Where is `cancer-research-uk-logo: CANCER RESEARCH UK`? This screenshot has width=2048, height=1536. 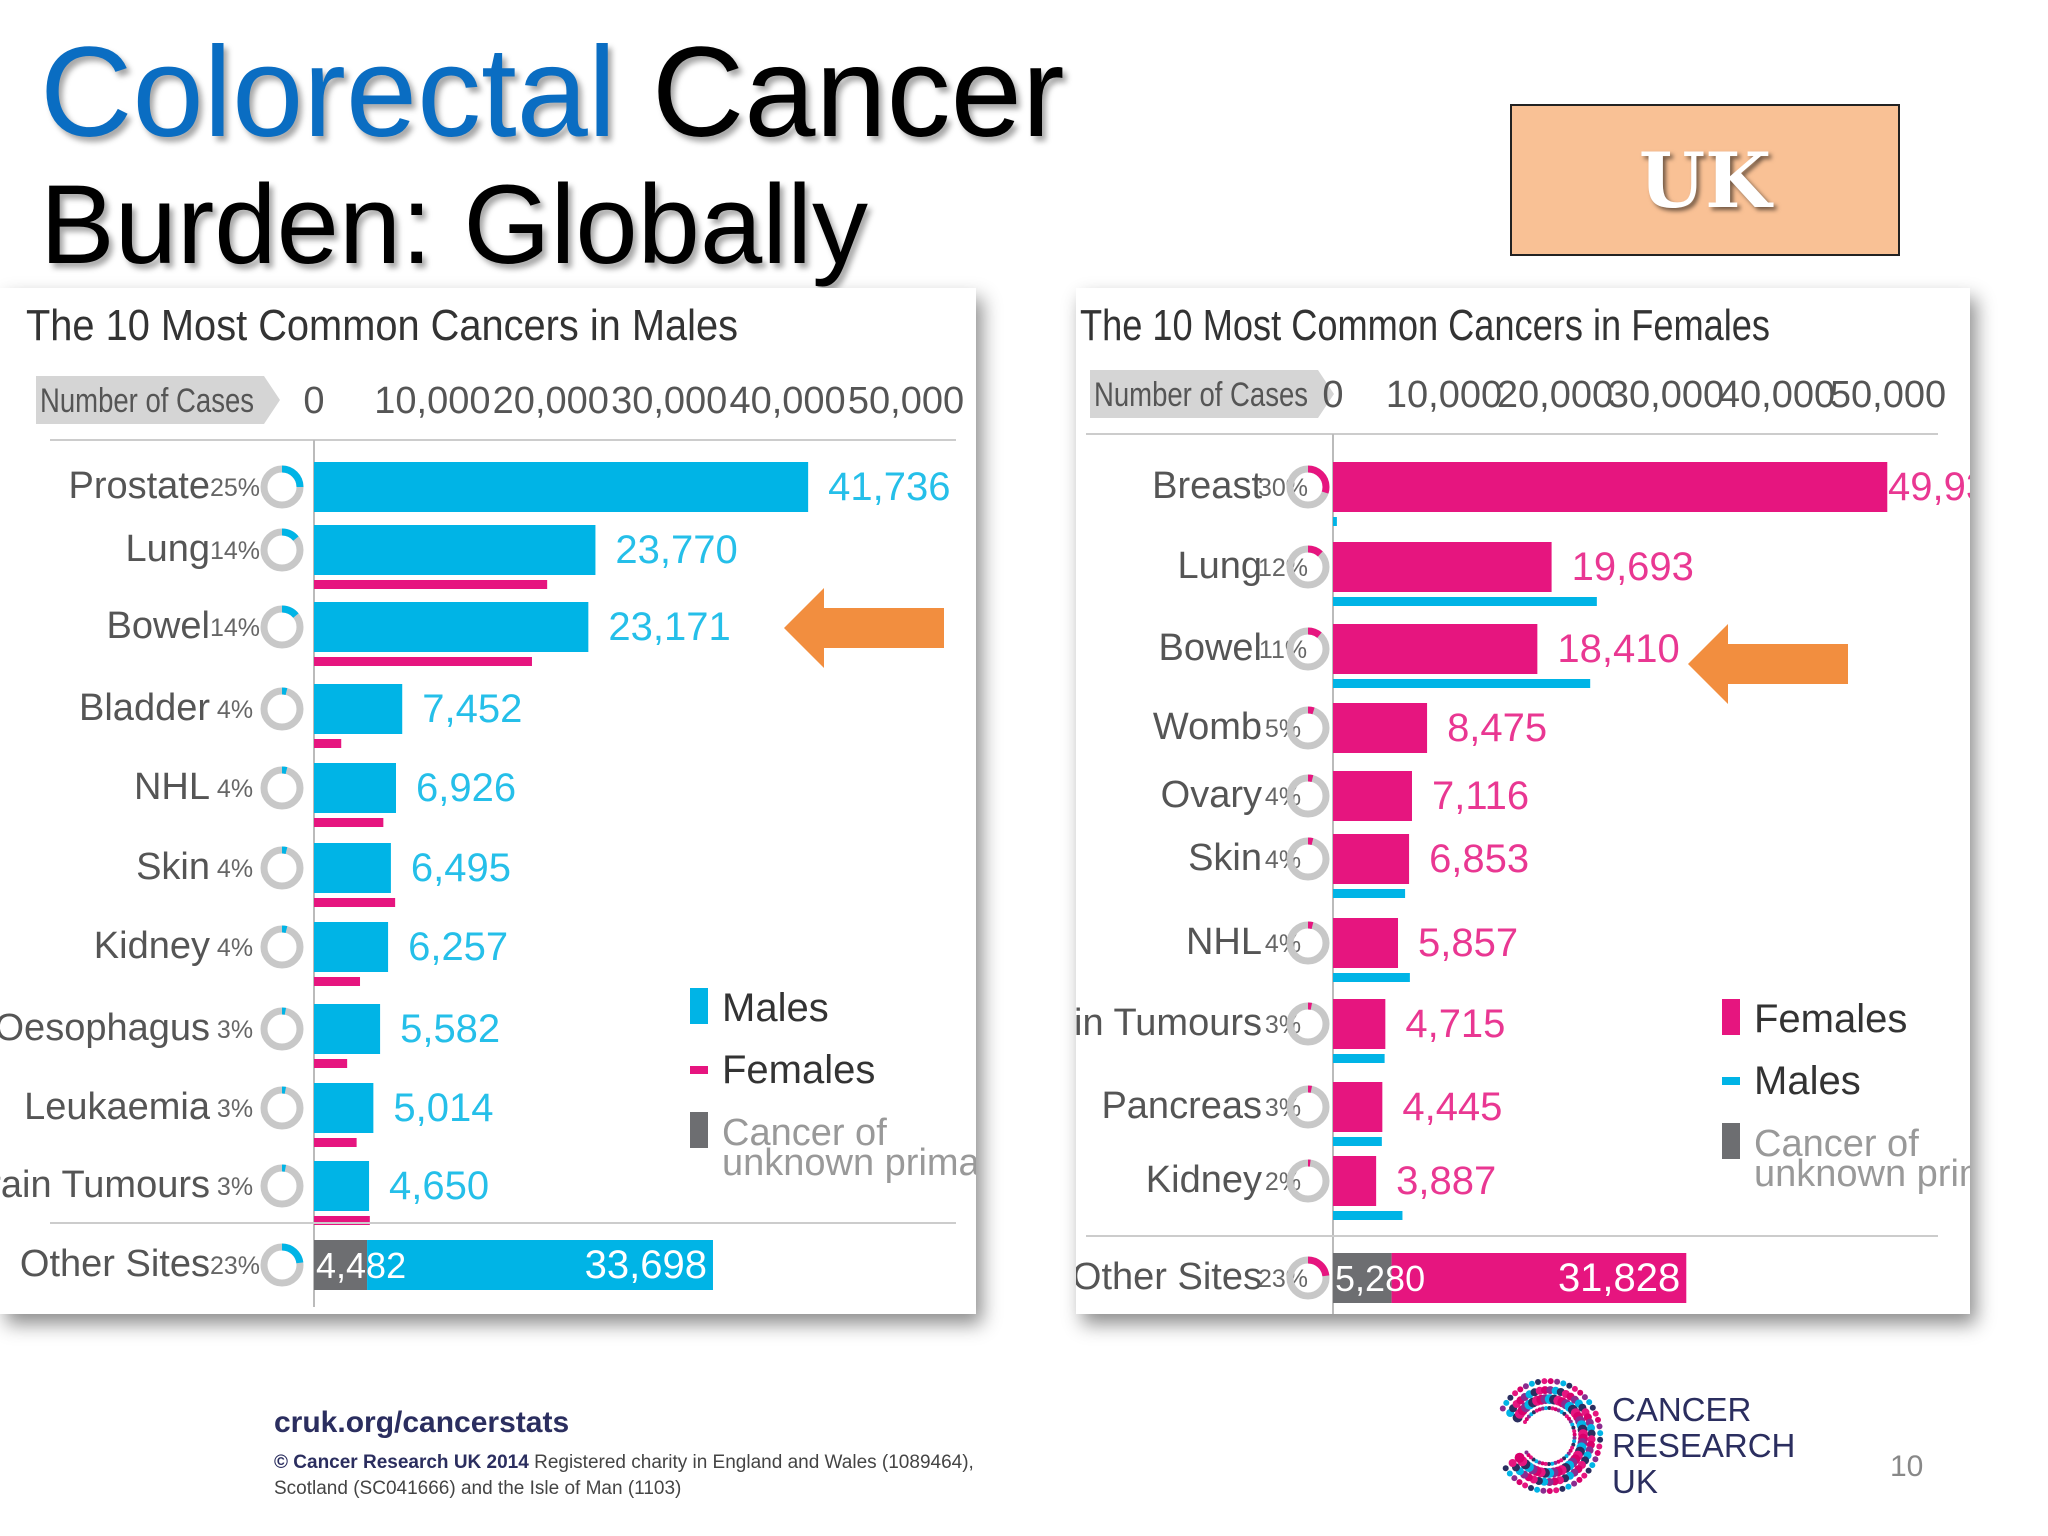
cancer-research-uk-logo: CANCER RESEARCH UK is located at coordinates (1661, 1436).